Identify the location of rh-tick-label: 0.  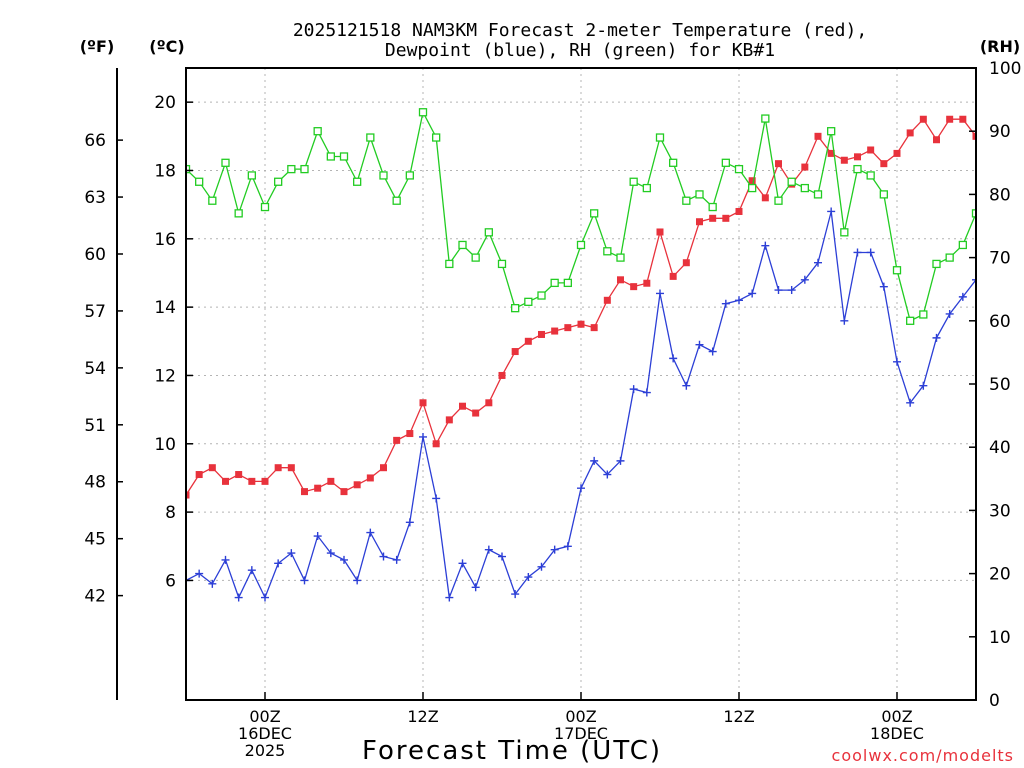
(994, 701).